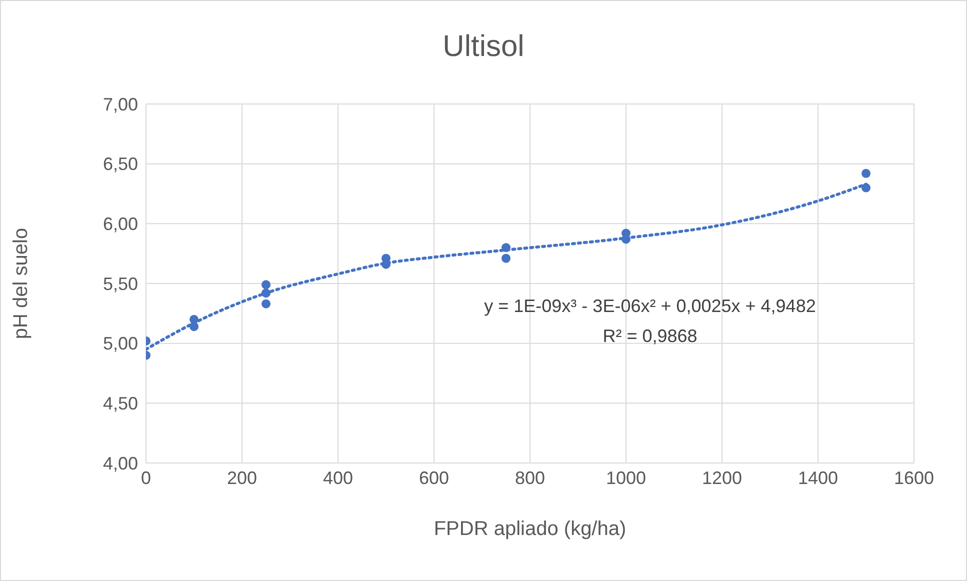  Describe the element at coordinates (146, 478) in the screenshot. I see `x-tick-label: 0` at that location.